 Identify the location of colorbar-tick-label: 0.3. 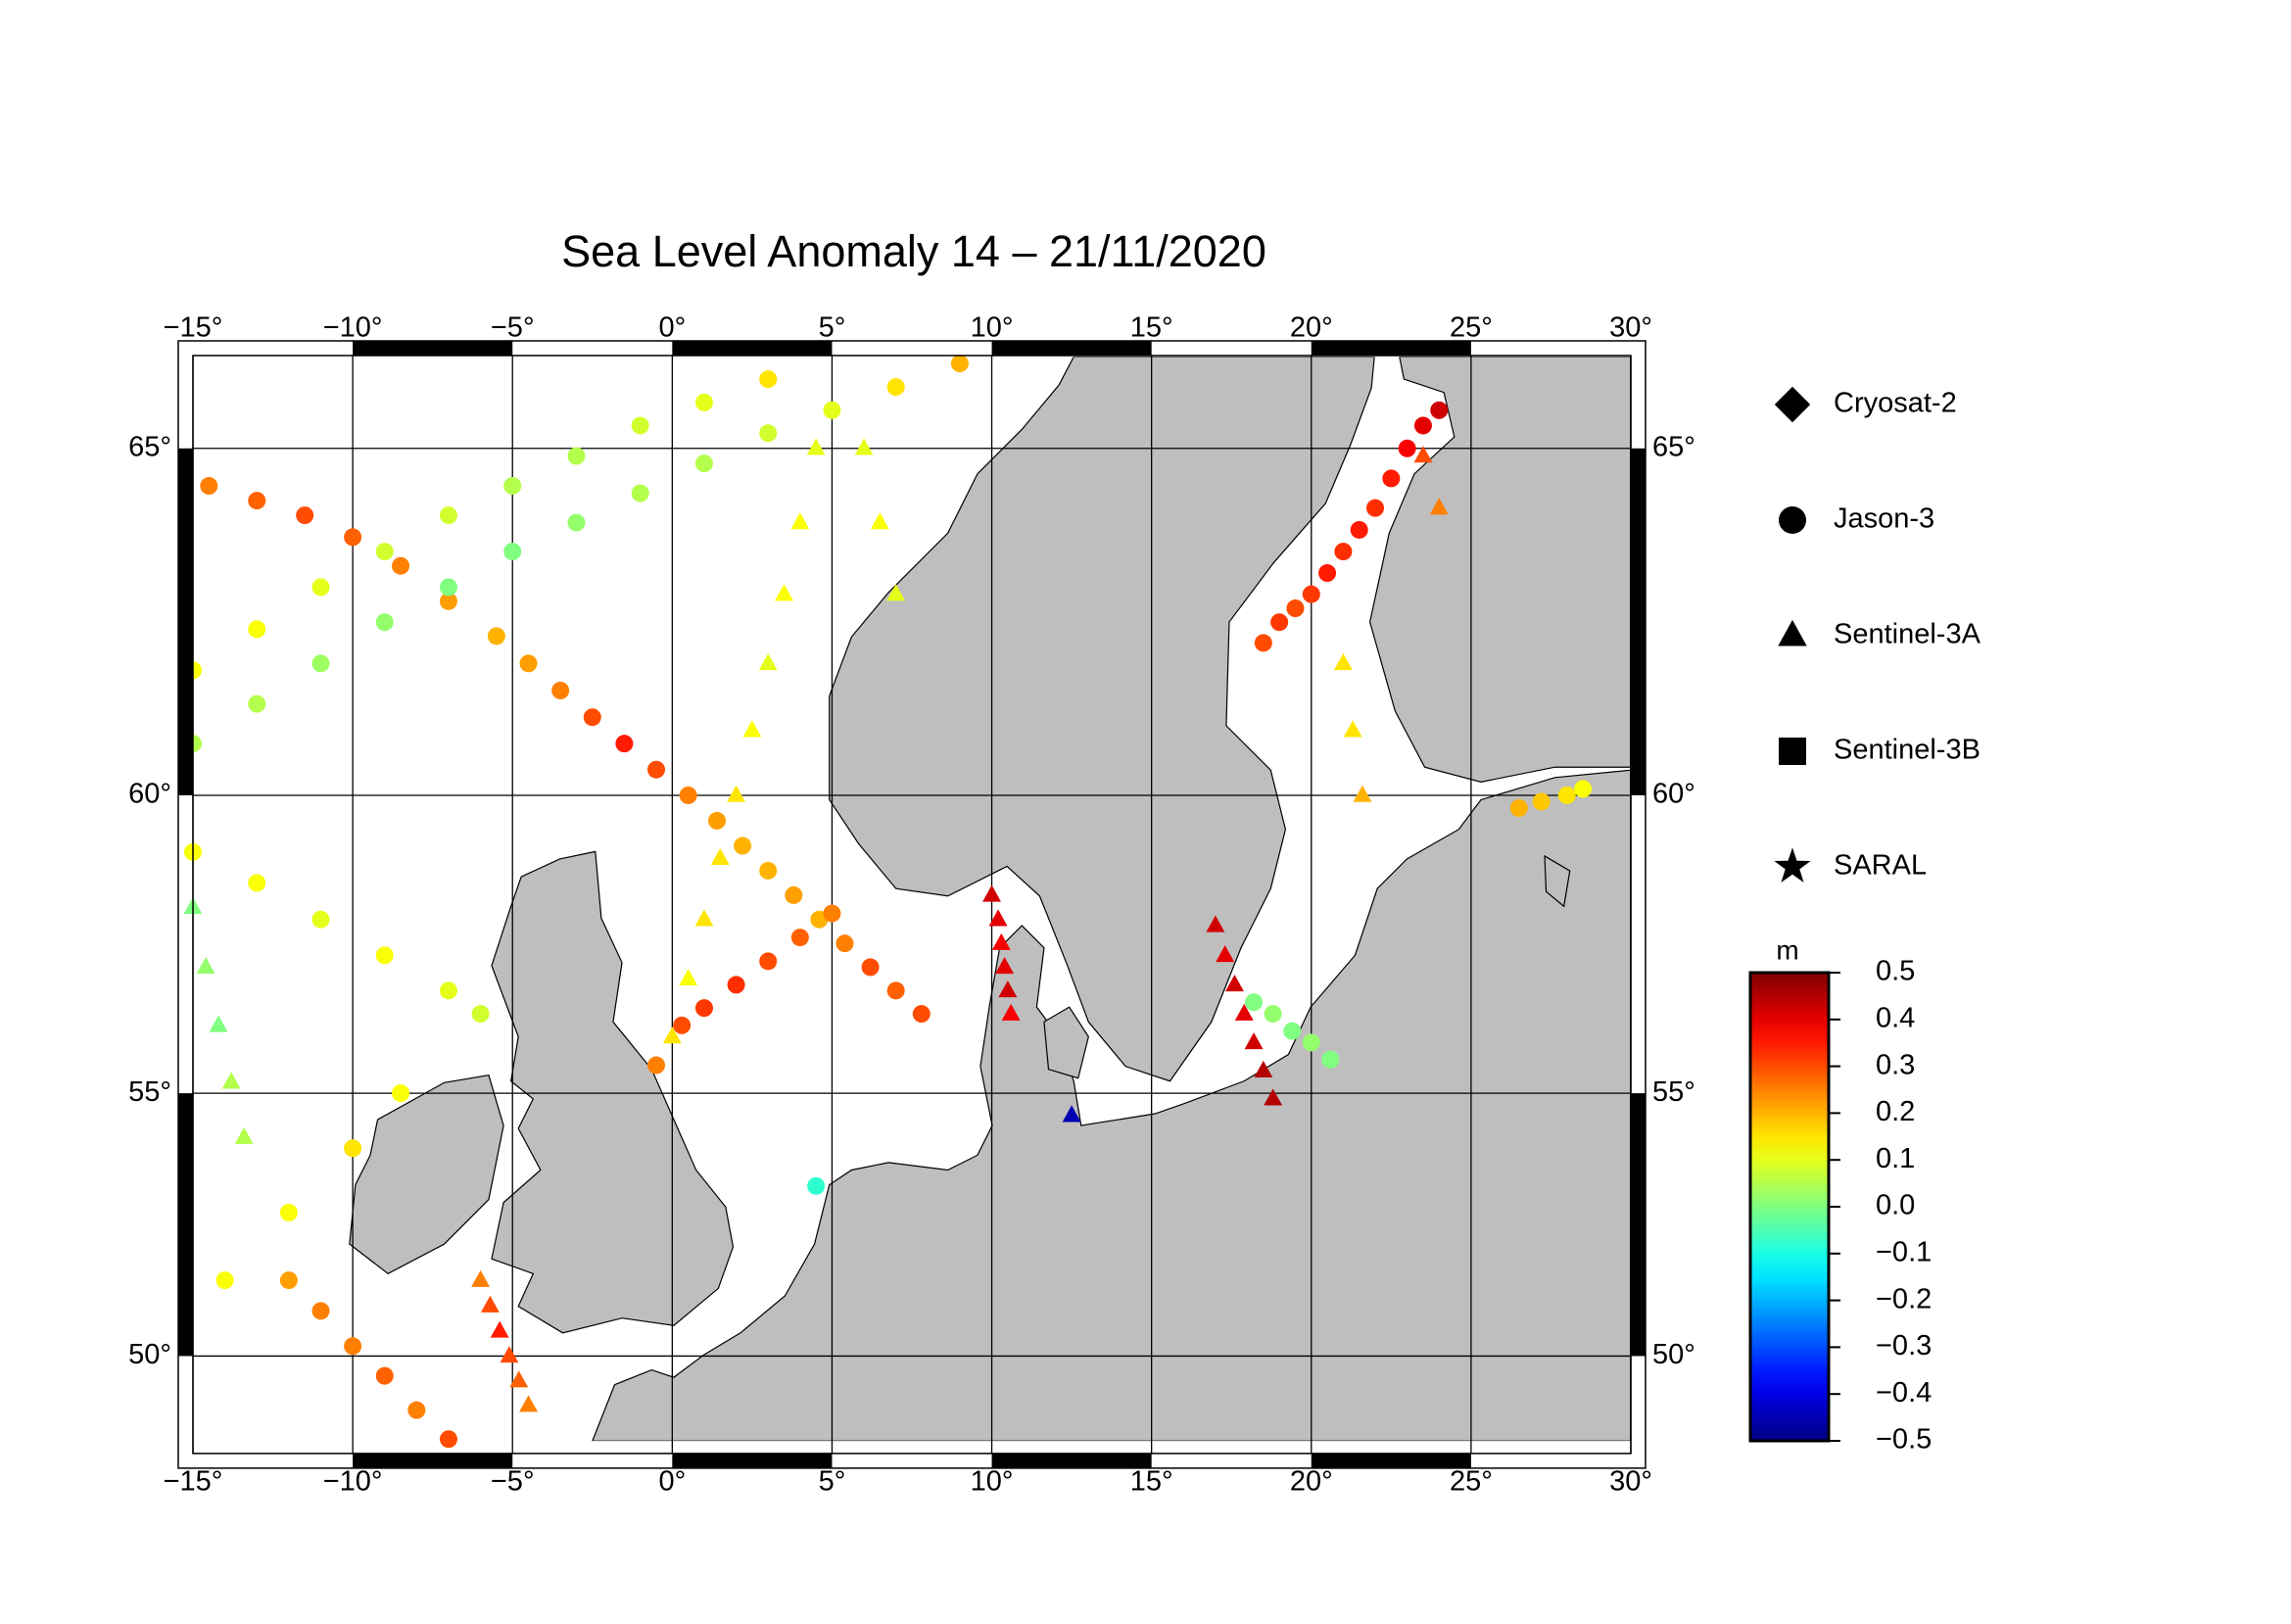
(1895, 1064).